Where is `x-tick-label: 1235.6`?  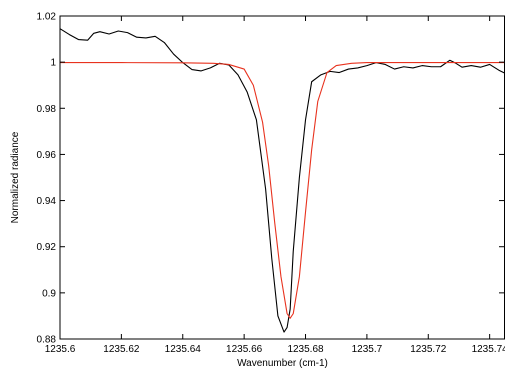
x-tick-label: 1235.6 is located at coordinates (60, 349).